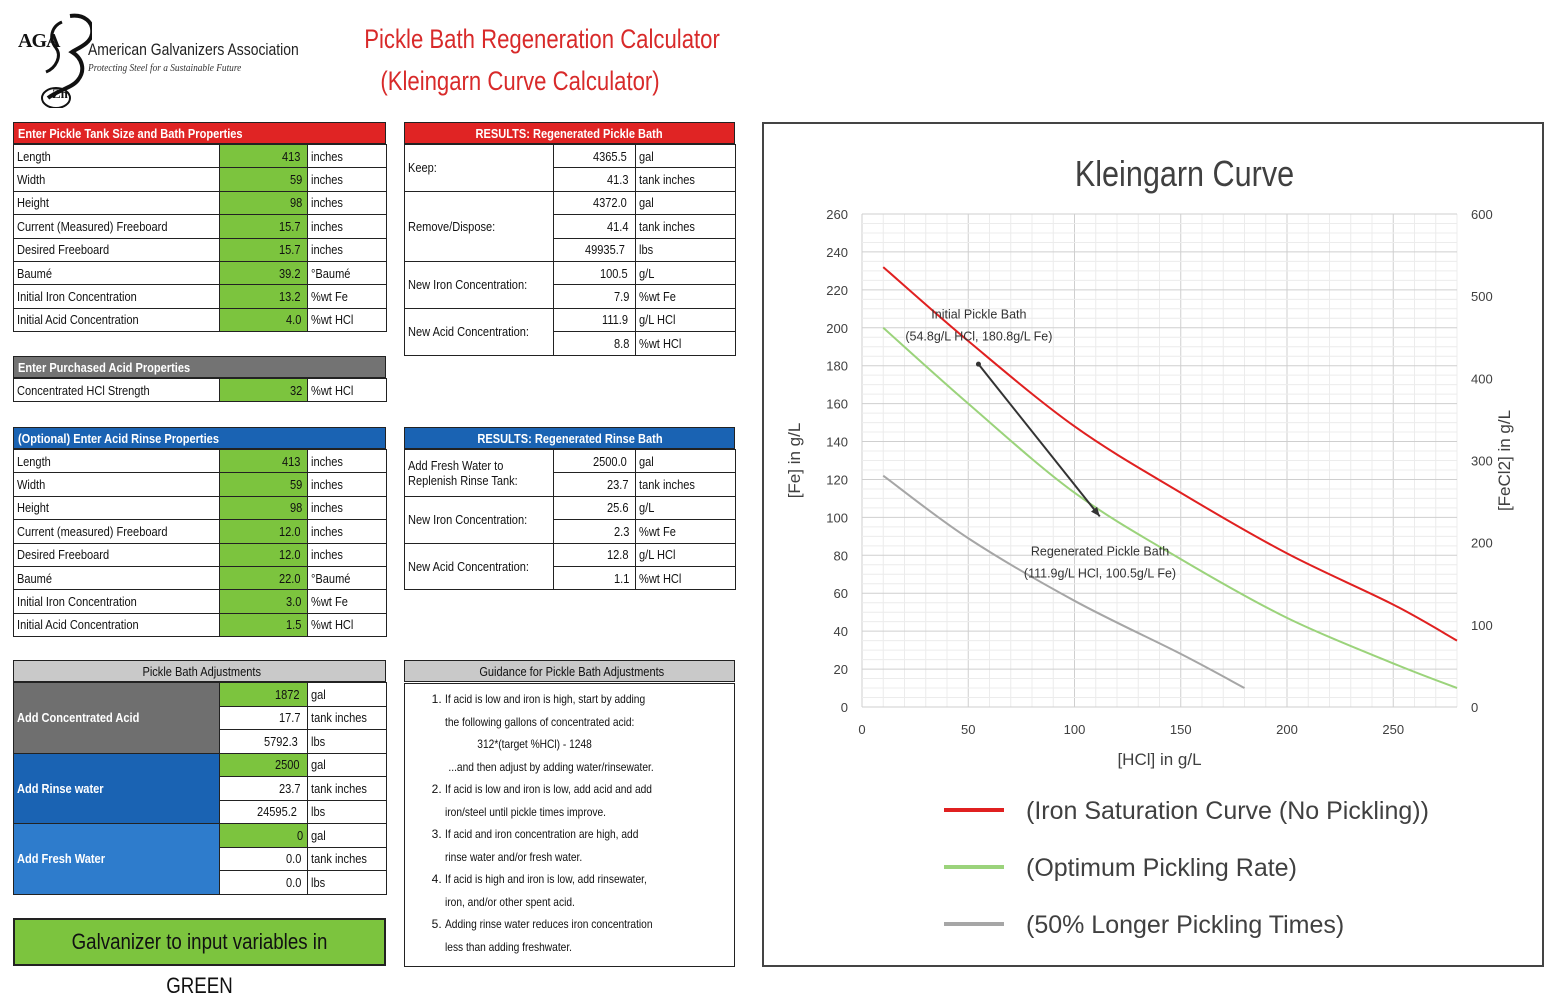 This screenshot has width=1550, height=1008. Describe the element at coordinates (199, 438) in the screenshot. I see `rinse-header: (Optional) Enter Acid Rinse Properties` at that location.